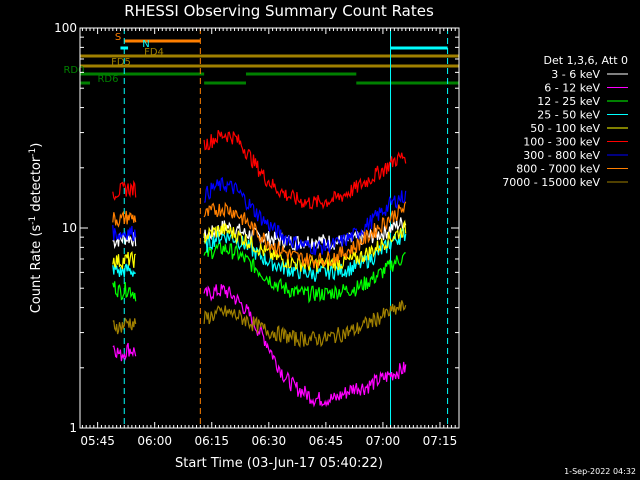 Image resolution: width=640 pixels, height=480 pixels. Describe the element at coordinates (121, 62) in the screenshot. I see `interval-label-fd5: FD5` at that location.